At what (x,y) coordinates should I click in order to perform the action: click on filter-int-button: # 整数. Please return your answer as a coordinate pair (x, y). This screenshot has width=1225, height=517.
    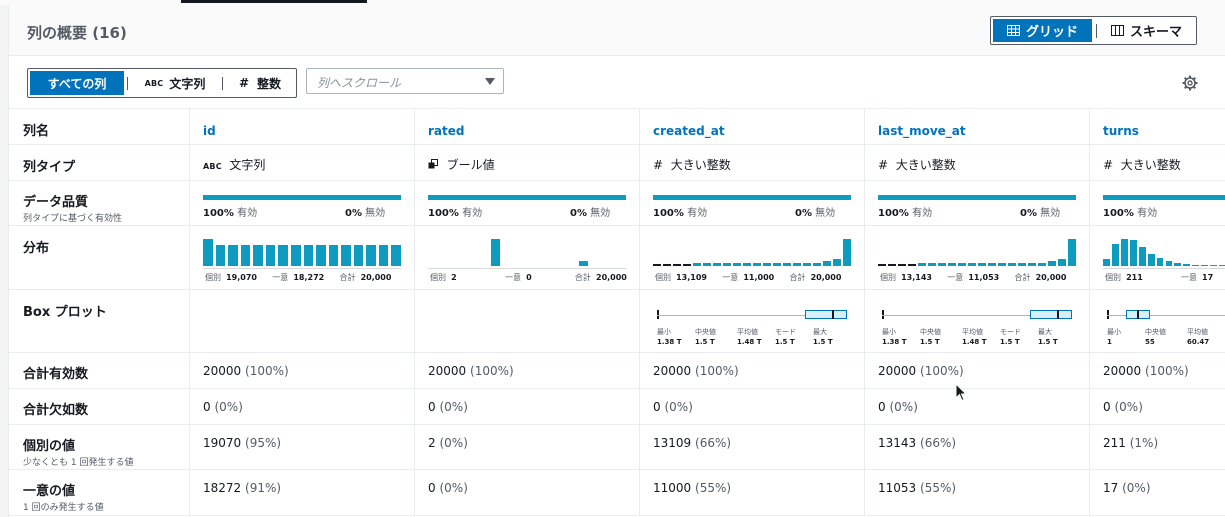
    Looking at the image, I should click on (260, 83).